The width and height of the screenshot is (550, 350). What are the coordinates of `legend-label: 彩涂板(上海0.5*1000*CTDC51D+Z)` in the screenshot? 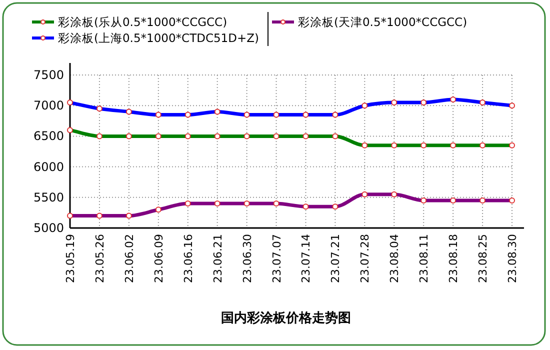 It's located at (158, 38).